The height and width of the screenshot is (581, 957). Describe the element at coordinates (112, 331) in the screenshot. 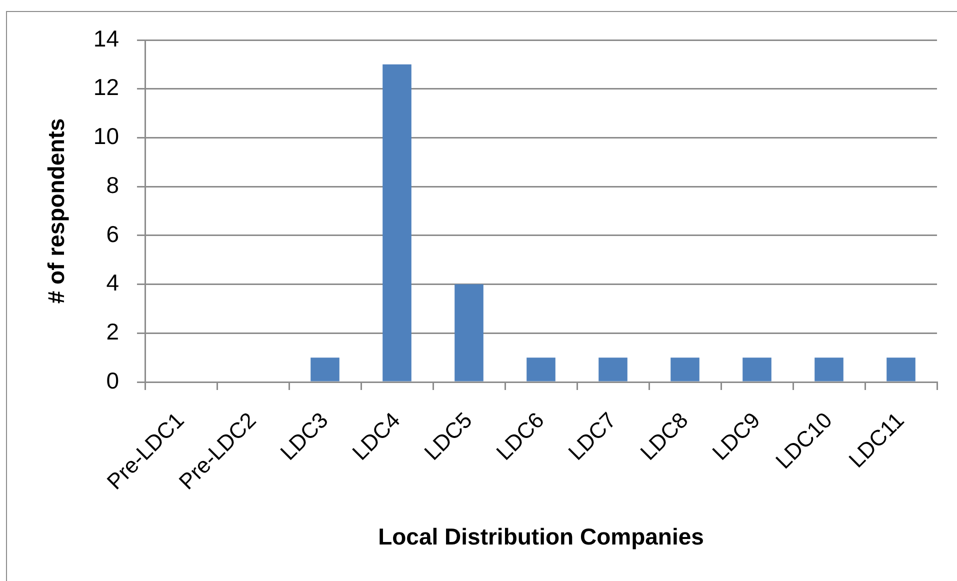

I see `y-tick-label: 2` at that location.